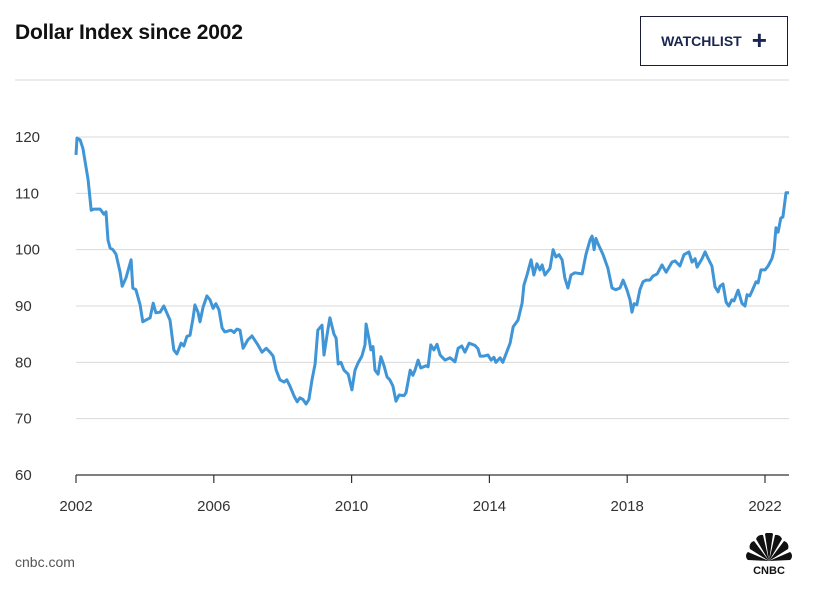  What do you see at coordinates (769, 570) in the screenshot?
I see `logo-text: CNBC` at bounding box center [769, 570].